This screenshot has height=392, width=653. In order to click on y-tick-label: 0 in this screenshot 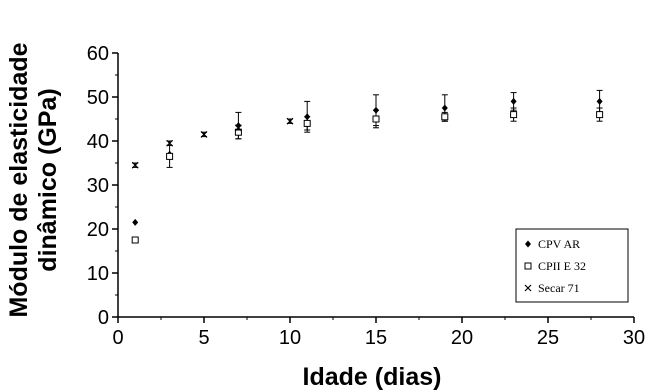, I will do `click(103, 318)`.